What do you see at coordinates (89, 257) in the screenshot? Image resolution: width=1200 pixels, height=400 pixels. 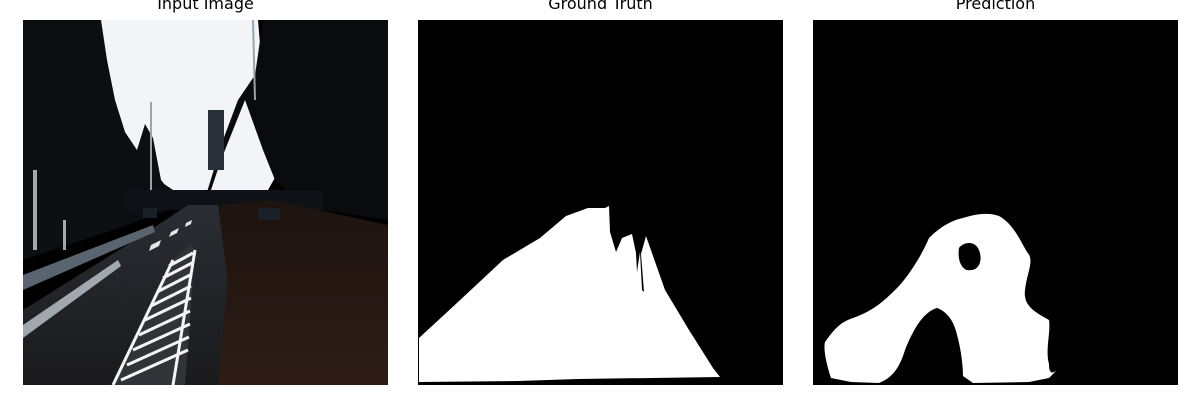 I see `sidewalk` at bounding box center [89, 257].